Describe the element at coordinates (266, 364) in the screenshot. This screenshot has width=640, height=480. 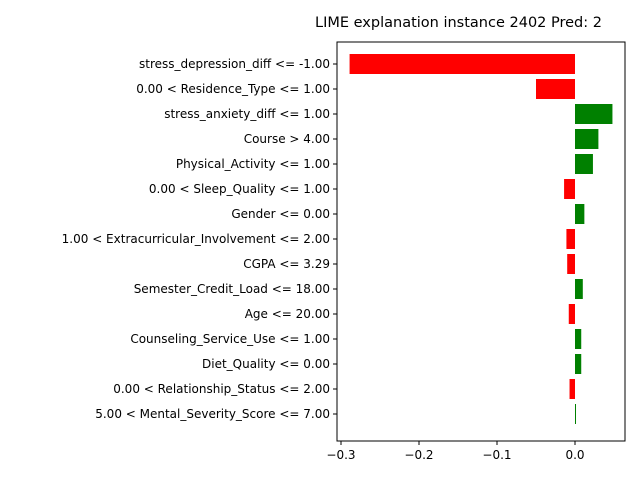
I see `y-tick-label: Diet_Quality <= 0.00` at that location.